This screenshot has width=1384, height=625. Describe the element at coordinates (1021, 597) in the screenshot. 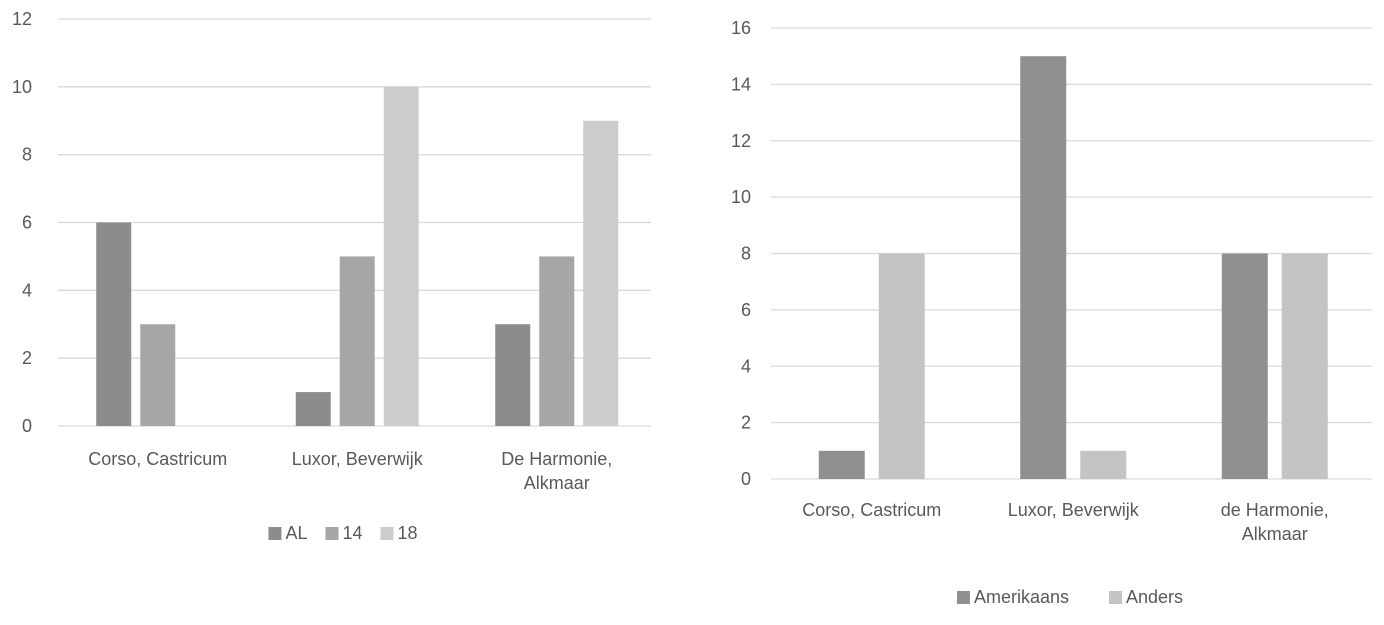

I see `legend-label: Amerikaans` at that location.